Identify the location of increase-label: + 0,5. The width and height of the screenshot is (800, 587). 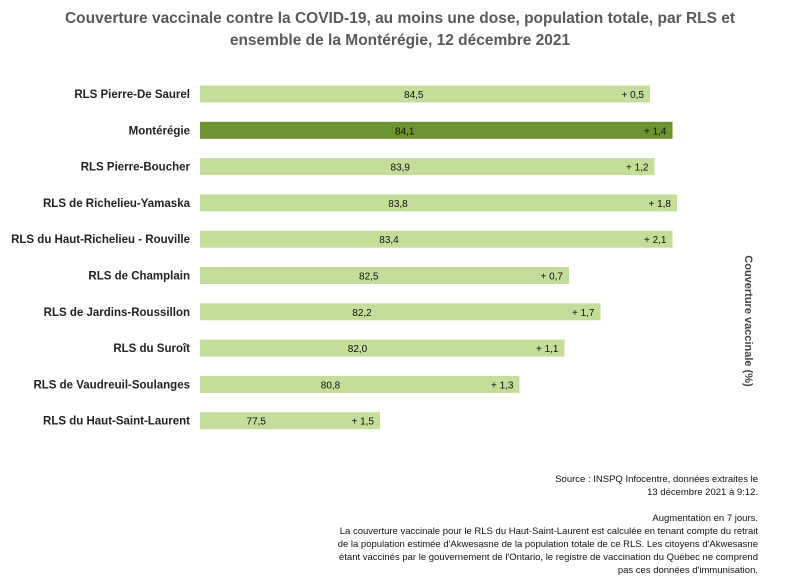
(632, 95).